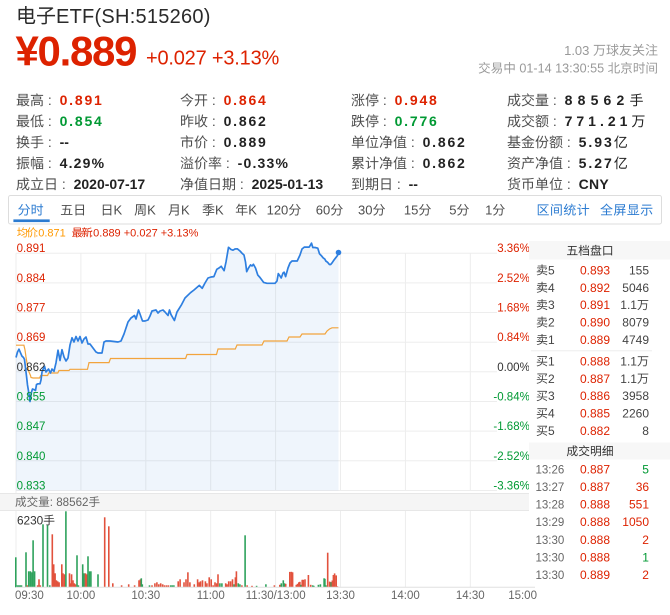  I want to click on svg-text: 09:30, so click(29, 596).